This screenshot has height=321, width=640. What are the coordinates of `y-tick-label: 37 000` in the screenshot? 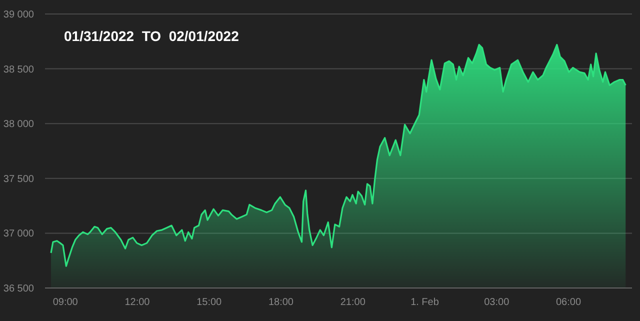 It's located at (18, 234).